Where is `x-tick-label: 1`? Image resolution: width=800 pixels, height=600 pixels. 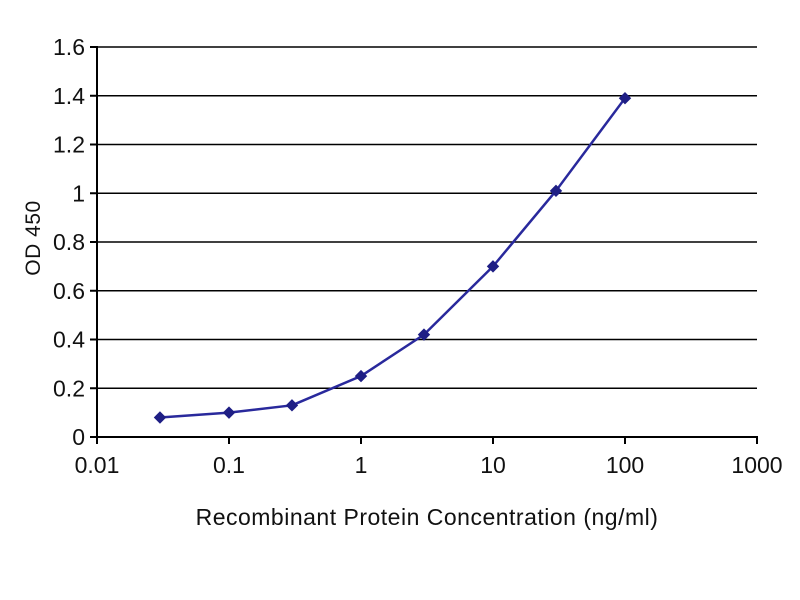 x-tick-label: 1 is located at coordinates (361, 465).